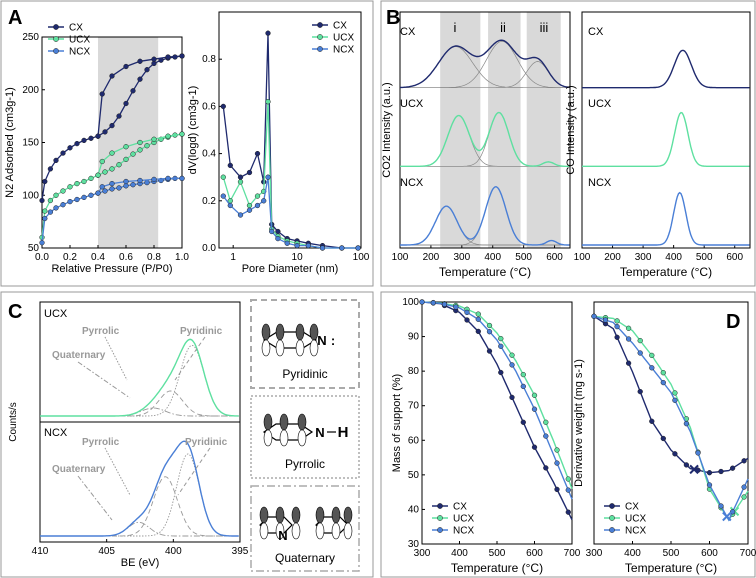 This screenshot has height=578, width=756. I want to click on c-label-ncx: NCX, so click(56, 433).